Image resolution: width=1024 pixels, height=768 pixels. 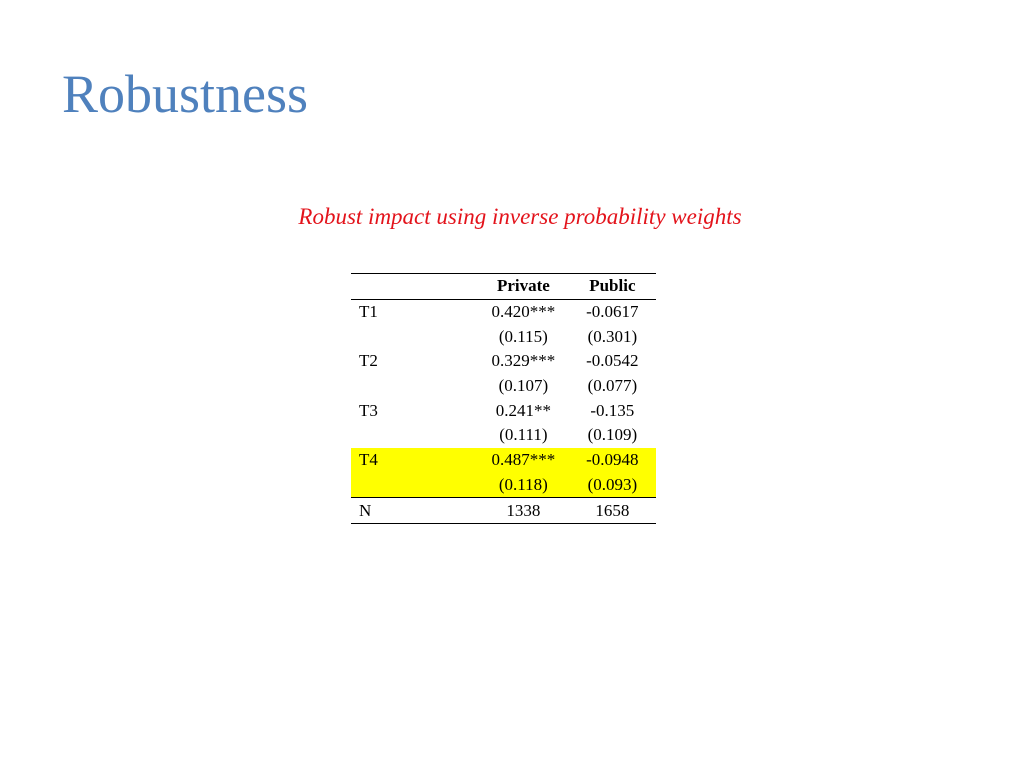 What do you see at coordinates (612, 460) in the screenshot?
I see `cell-t4-public: -0.0948` at bounding box center [612, 460].